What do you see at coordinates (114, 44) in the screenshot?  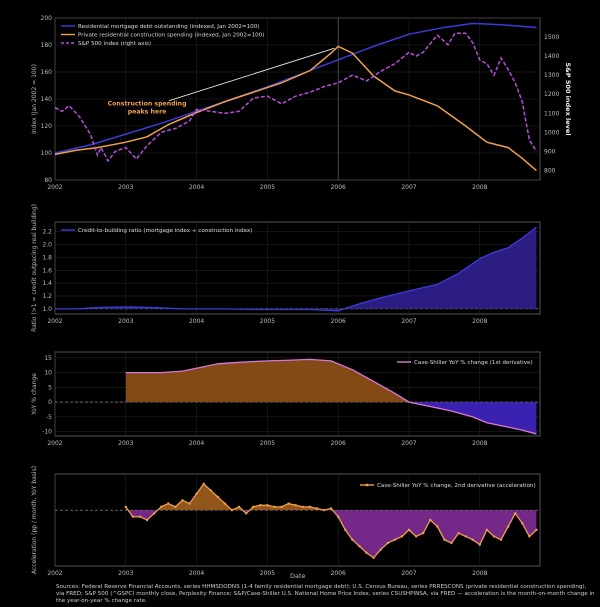 I see `legend-label: S&P 500 index (right axis)` at bounding box center [114, 44].